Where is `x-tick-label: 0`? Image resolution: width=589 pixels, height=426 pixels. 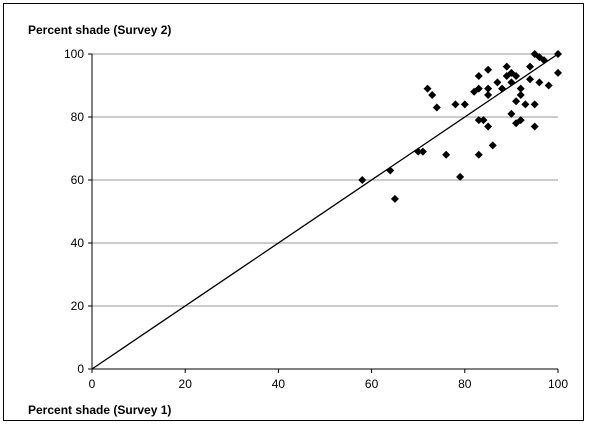 x-tick-label: 0 is located at coordinates (92, 384).